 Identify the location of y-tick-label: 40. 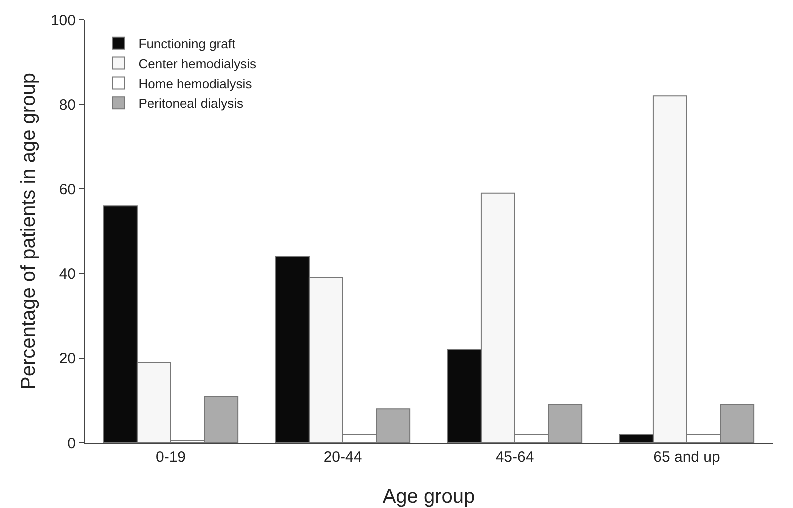
(67, 275).